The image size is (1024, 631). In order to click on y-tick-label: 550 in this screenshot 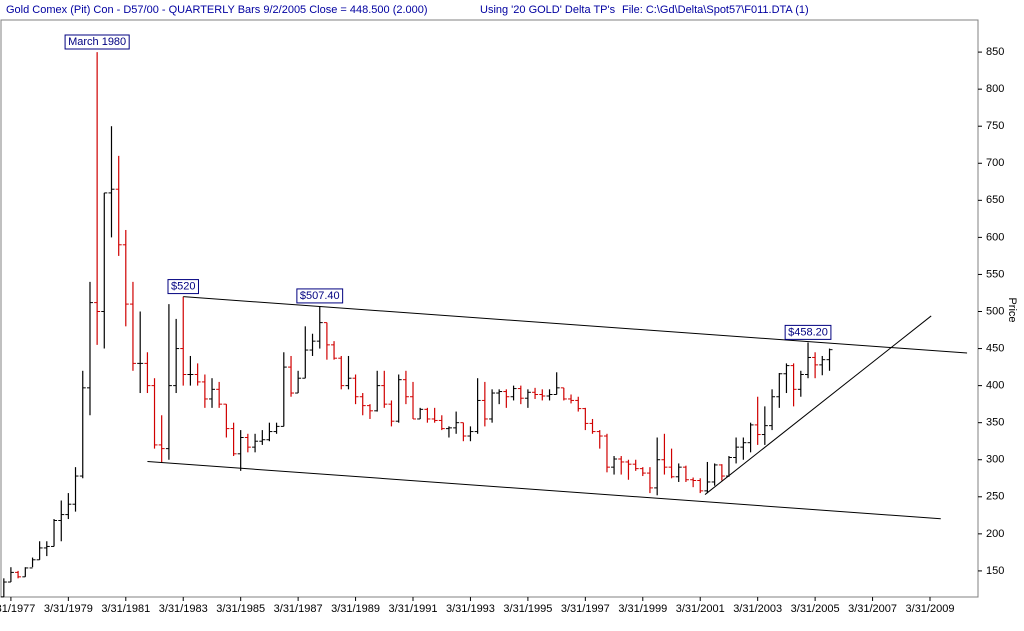, I will do `click(995, 274)`.